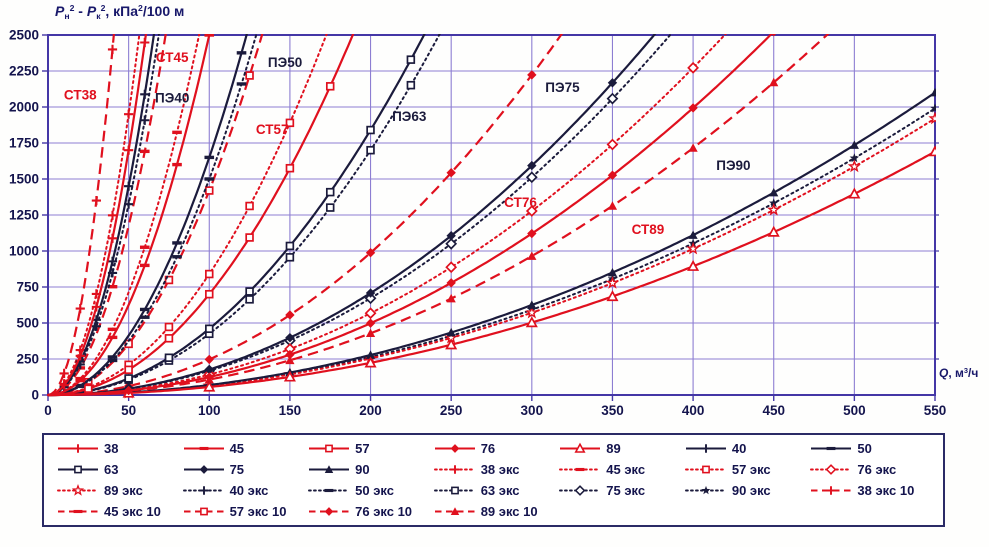  Describe the element at coordinates (562, 87) in the screenshot. I see `curve-label-ПЭ75: ПЭ75` at that location.